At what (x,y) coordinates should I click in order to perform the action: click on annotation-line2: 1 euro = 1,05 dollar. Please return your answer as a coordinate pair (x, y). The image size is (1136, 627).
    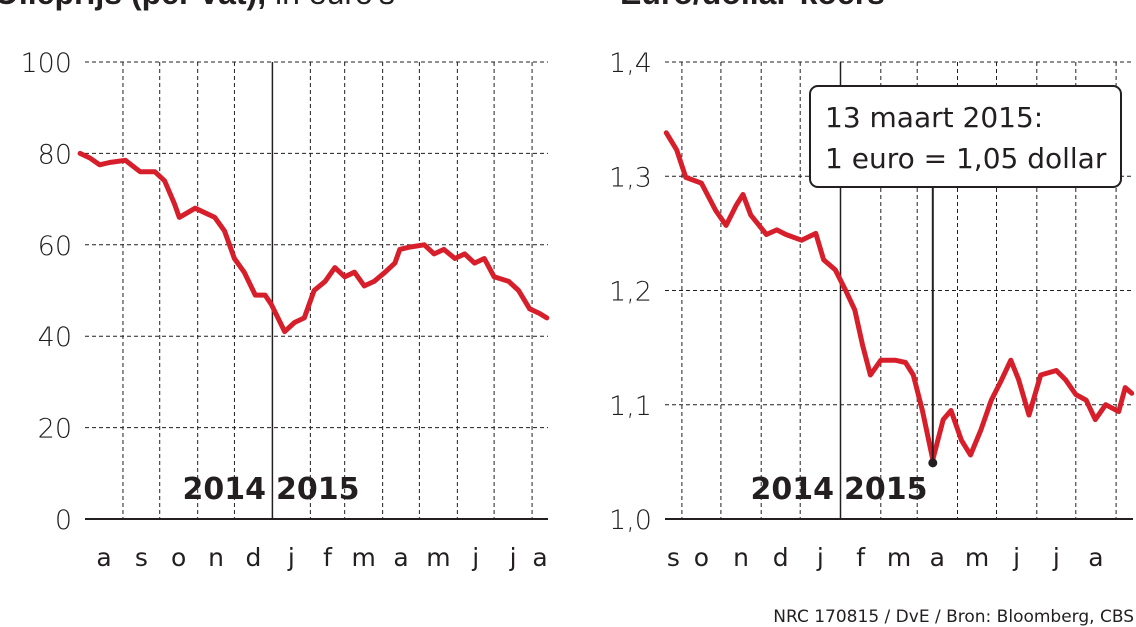
    Looking at the image, I should click on (966, 158).